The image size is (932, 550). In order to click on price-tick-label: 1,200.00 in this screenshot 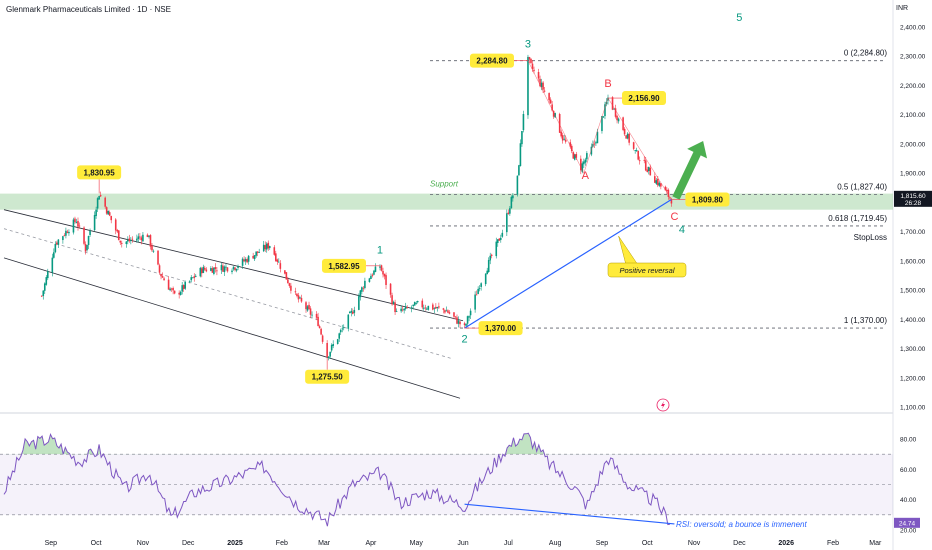, I will do `click(913, 378)`.